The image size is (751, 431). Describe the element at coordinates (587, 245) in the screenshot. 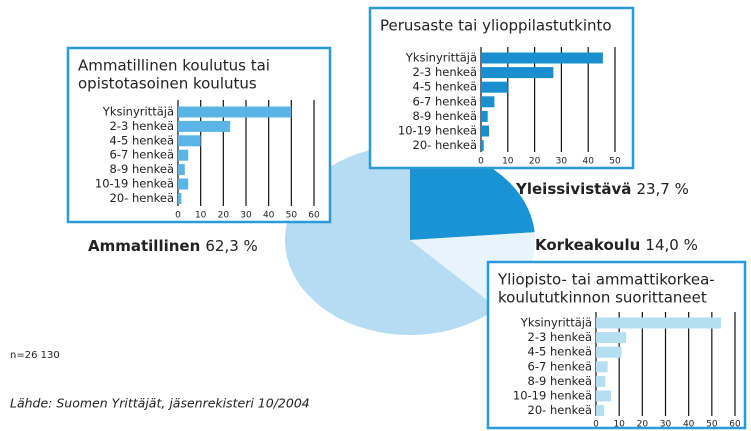

I see `pie-category: Korkeakoulu` at that location.